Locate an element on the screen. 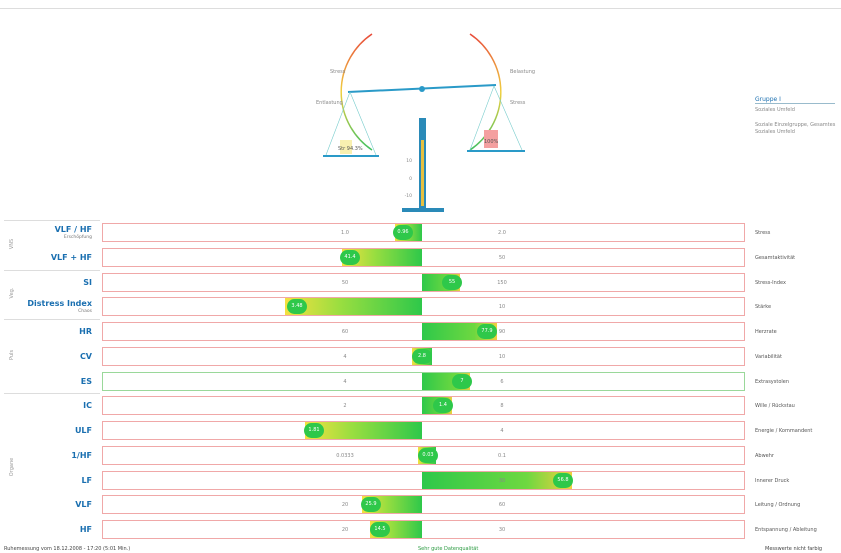  value-label: 0.03 is located at coordinates (428, 455).